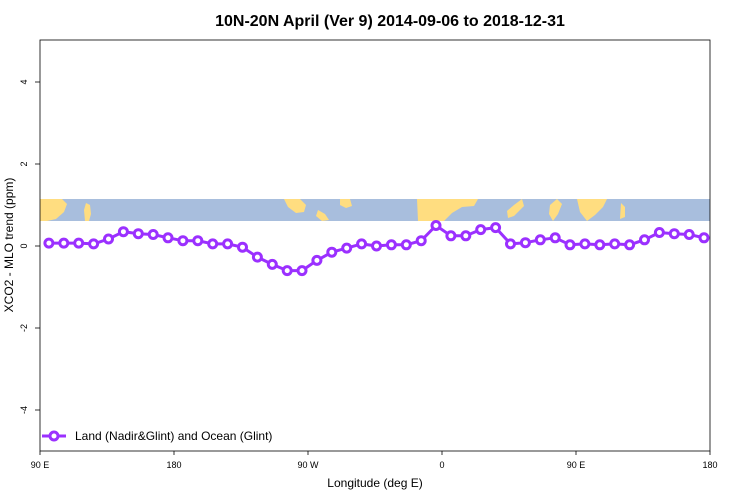 Image resolution: width=750 pixels, height=500 pixels. Describe the element at coordinates (332, 210) in the screenshot. I see `map-strip-land` at that location.